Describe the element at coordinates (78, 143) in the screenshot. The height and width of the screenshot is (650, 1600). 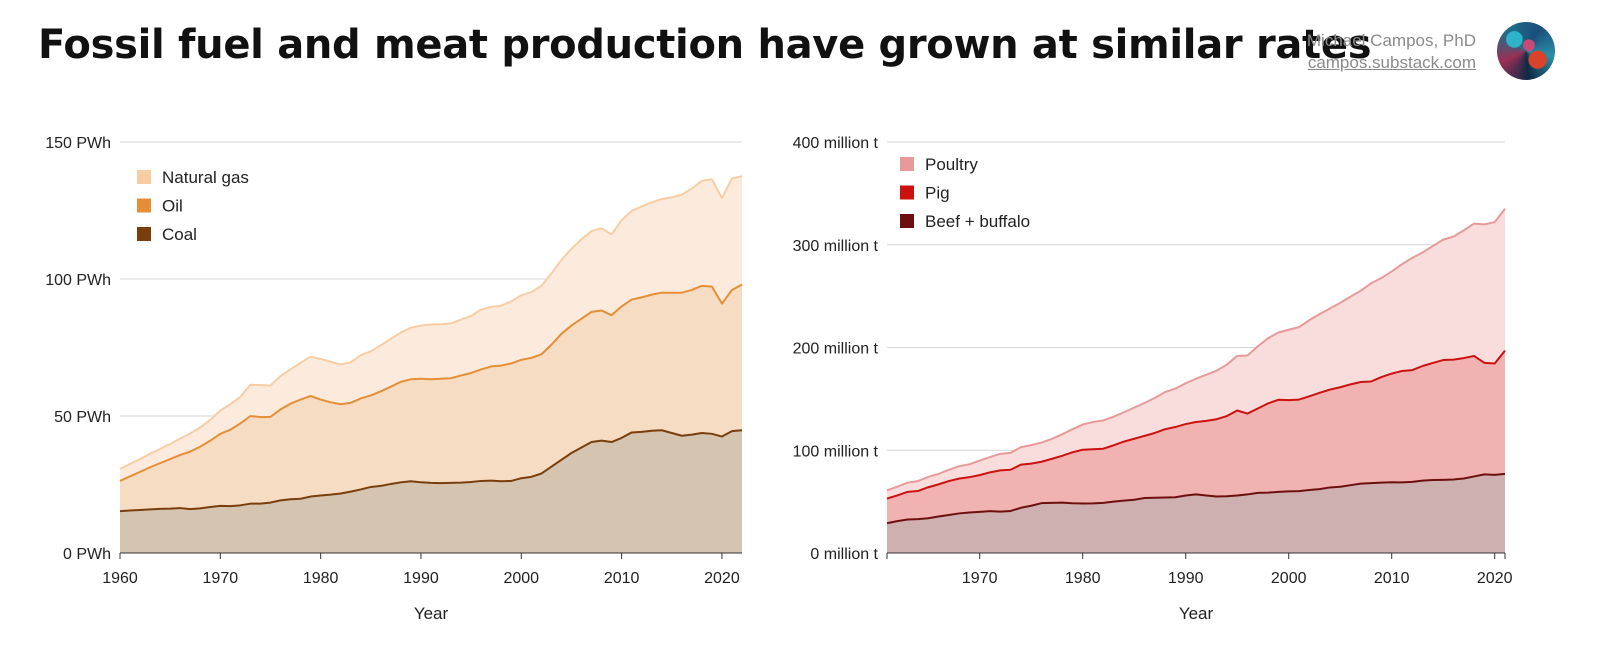
I see `y-tick-label: 150 PWh` at that location.